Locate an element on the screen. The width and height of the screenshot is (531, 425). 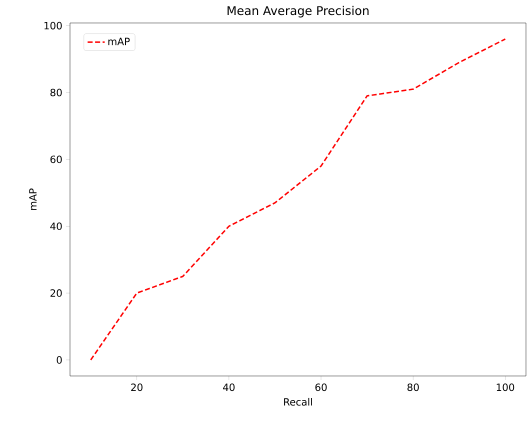
x-tick-label: 20 is located at coordinates (136, 388).